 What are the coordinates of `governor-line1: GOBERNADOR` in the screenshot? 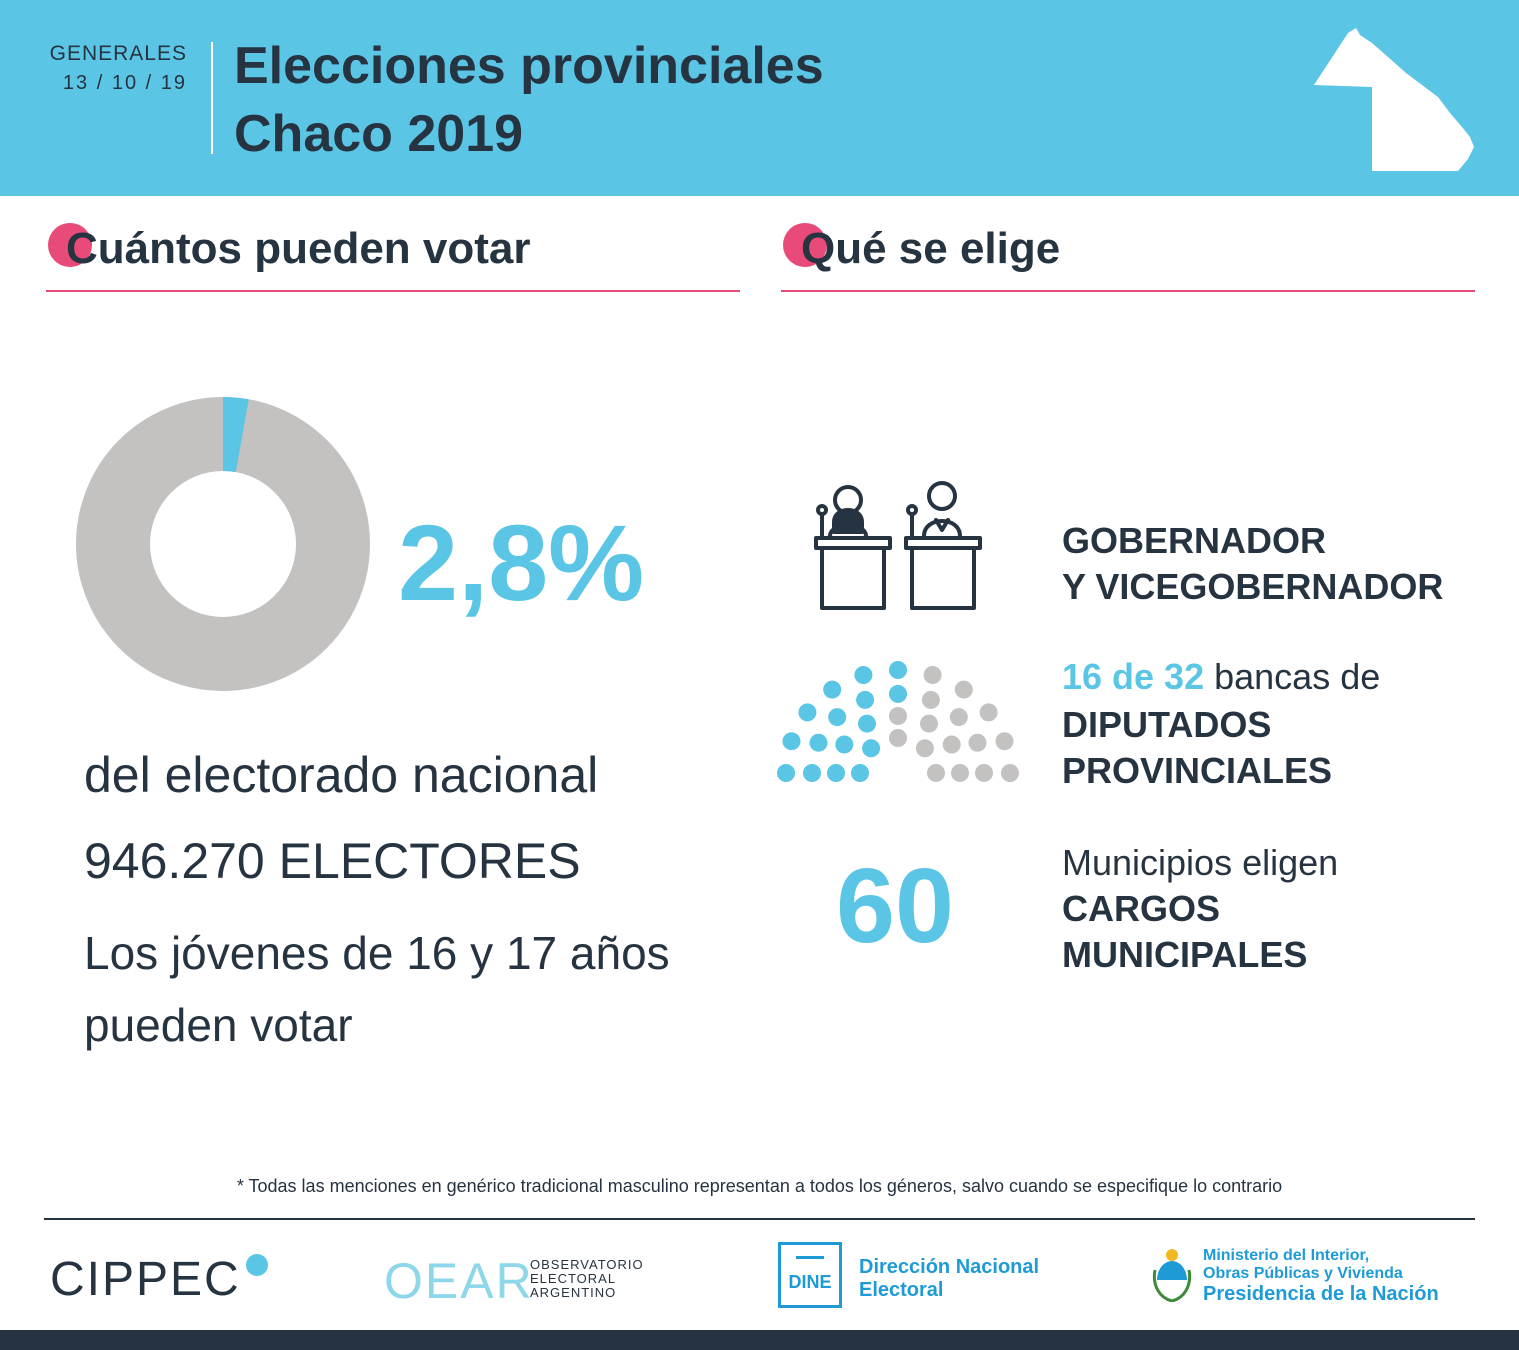 It's located at (1194, 540).